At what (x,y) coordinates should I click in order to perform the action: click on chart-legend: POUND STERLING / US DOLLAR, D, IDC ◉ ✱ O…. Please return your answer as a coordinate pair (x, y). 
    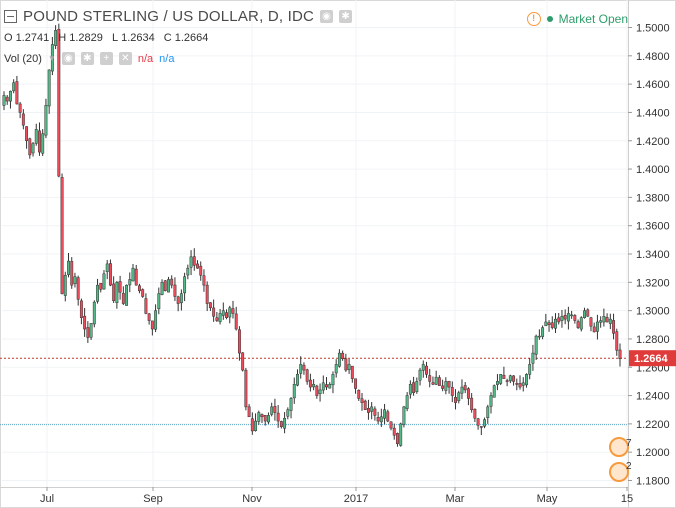
    Looking at the image, I should click on (178, 36).